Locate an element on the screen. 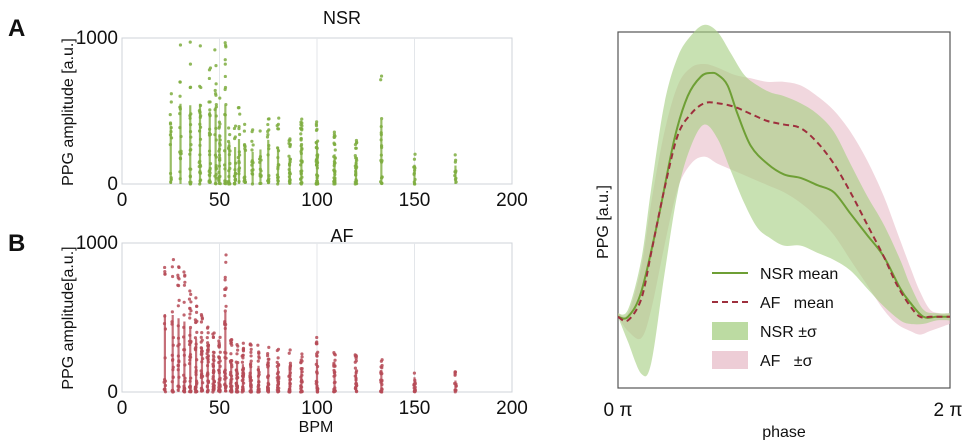 The image size is (965, 440). ppg-legend: NSR mean AF mean NSR ±σ AF ±σ is located at coordinates (775, 318).